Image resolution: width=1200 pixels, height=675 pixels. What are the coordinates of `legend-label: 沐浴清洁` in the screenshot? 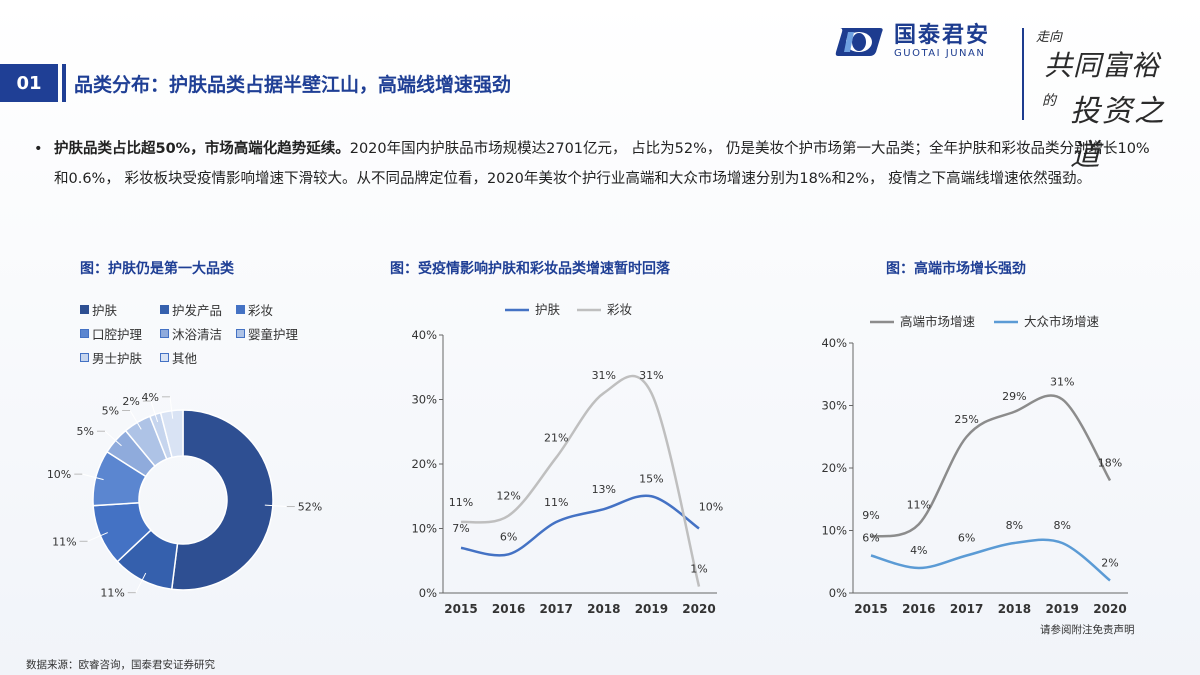 It's located at (197, 334).